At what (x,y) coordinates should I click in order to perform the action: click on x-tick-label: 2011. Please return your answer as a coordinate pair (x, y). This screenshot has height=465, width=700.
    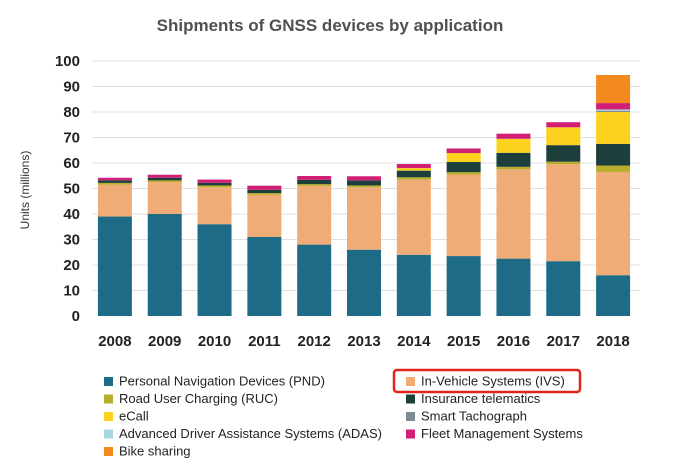
    Looking at the image, I should click on (264, 341).